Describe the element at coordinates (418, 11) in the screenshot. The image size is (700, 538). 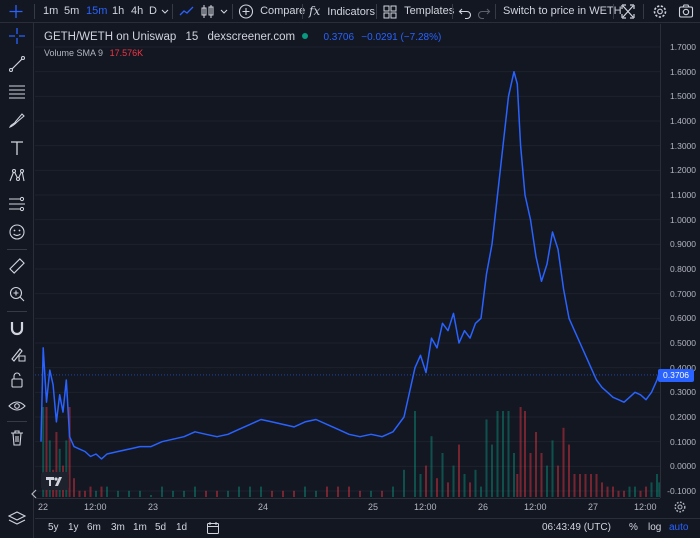
I see `templates-button: Templates` at that location.